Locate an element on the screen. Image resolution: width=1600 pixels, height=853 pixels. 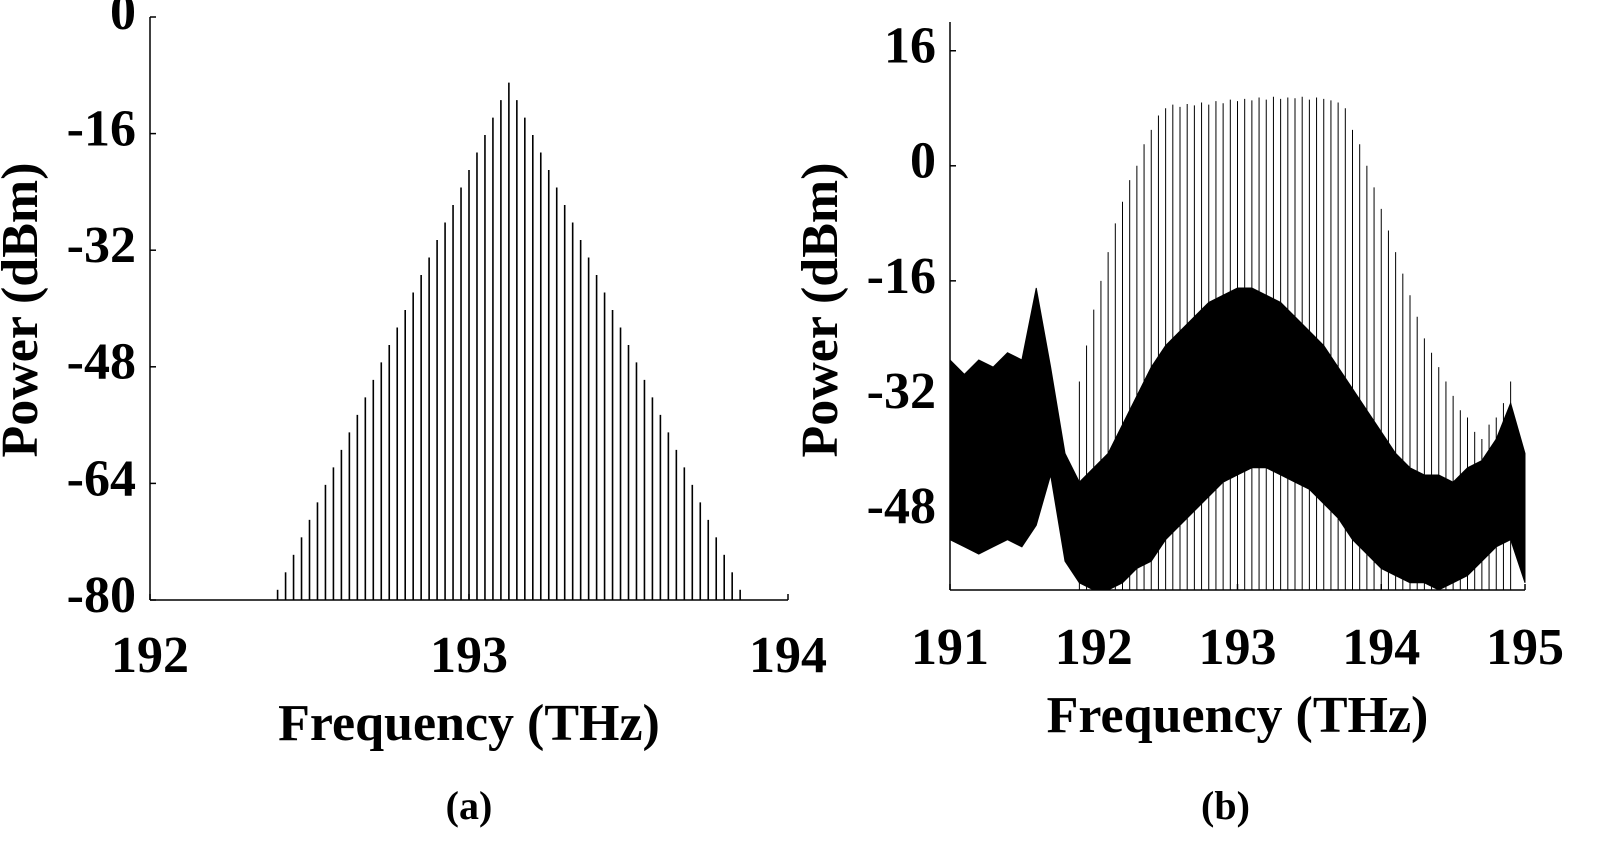
x-tick-label: 195 is located at coordinates (1525, 647).